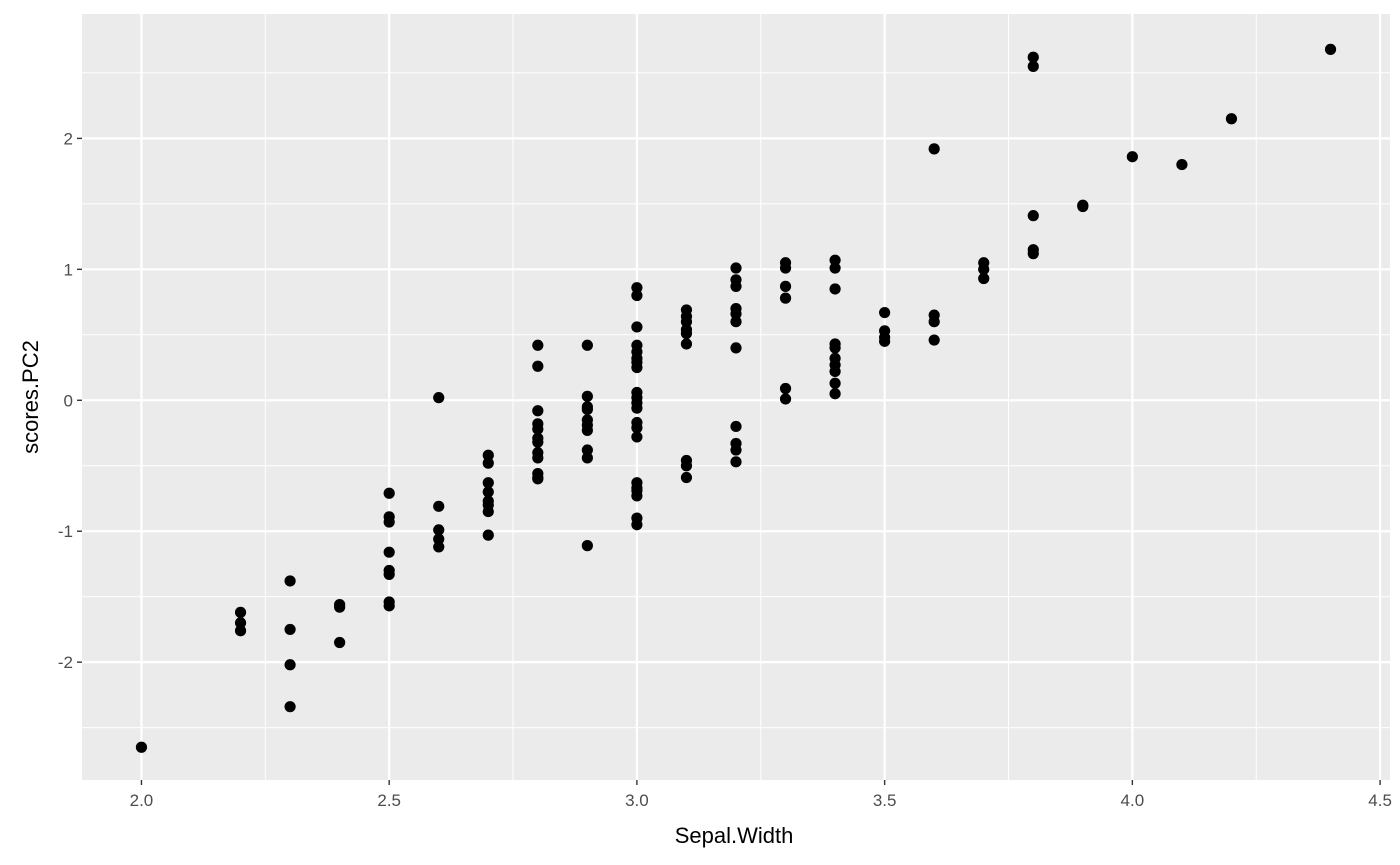 The height and width of the screenshot is (865, 1400). What do you see at coordinates (68, 138) in the screenshot?
I see `y-tick-label: 2` at bounding box center [68, 138].